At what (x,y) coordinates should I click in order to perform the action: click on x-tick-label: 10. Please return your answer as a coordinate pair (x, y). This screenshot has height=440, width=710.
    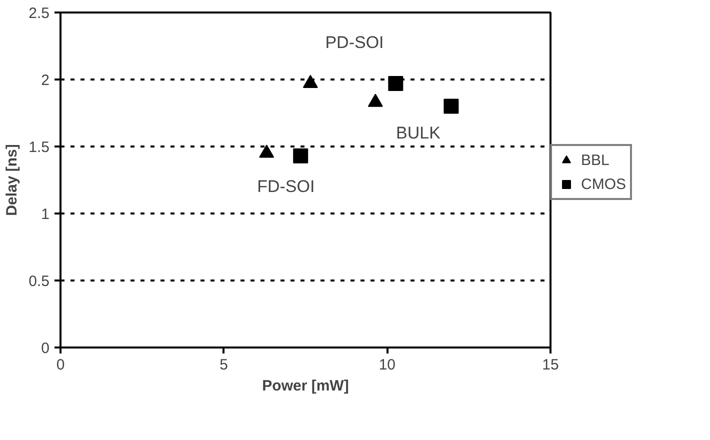
    Looking at the image, I should click on (387, 365).